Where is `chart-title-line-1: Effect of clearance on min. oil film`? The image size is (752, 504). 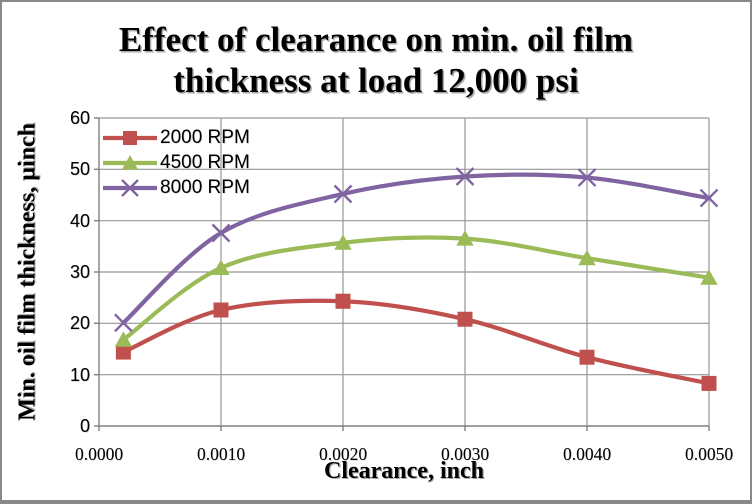 chart-title-line-1: Effect of clearance on min. oil film is located at coordinates (376, 39).